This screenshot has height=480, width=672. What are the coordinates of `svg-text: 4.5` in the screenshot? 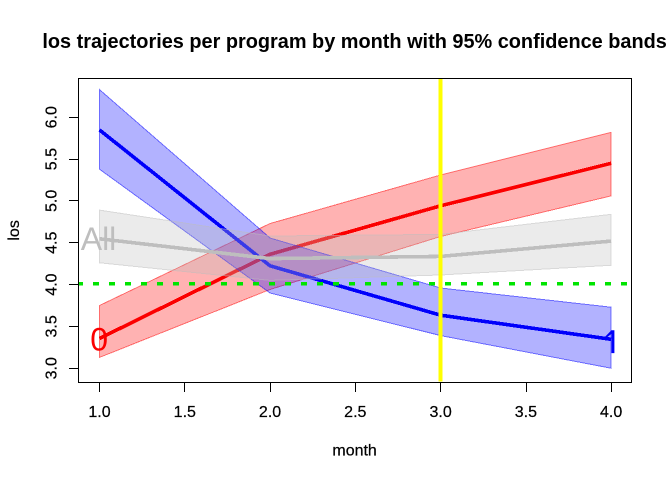 It's located at (52, 243).